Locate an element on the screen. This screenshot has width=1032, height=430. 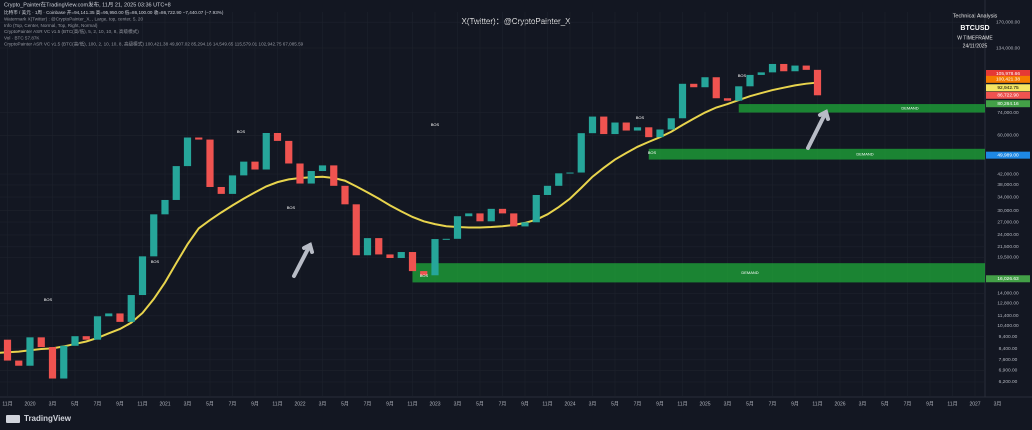
arrow is located at coordinates (303, 260).